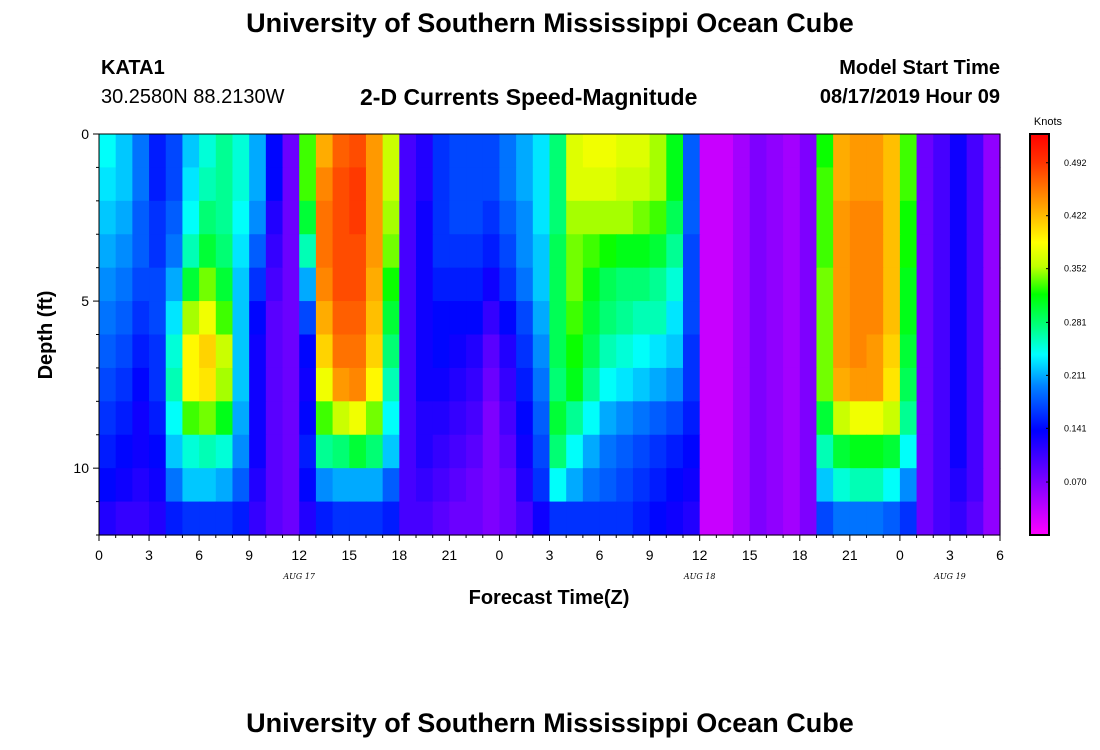 This screenshot has height=750, width=1100. What do you see at coordinates (299, 576) in the screenshot?
I see `date-label: AUG 17` at bounding box center [299, 576].